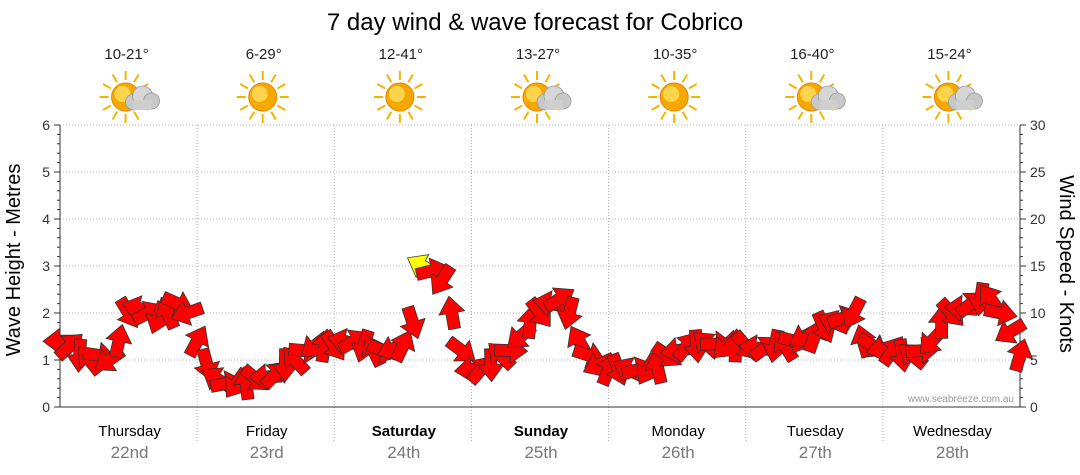 This screenshot has height=475, width=1080. Describe the element at coordinates (46, 219) in the screenshot. I see `y-tick-label-left: 4` at that location.